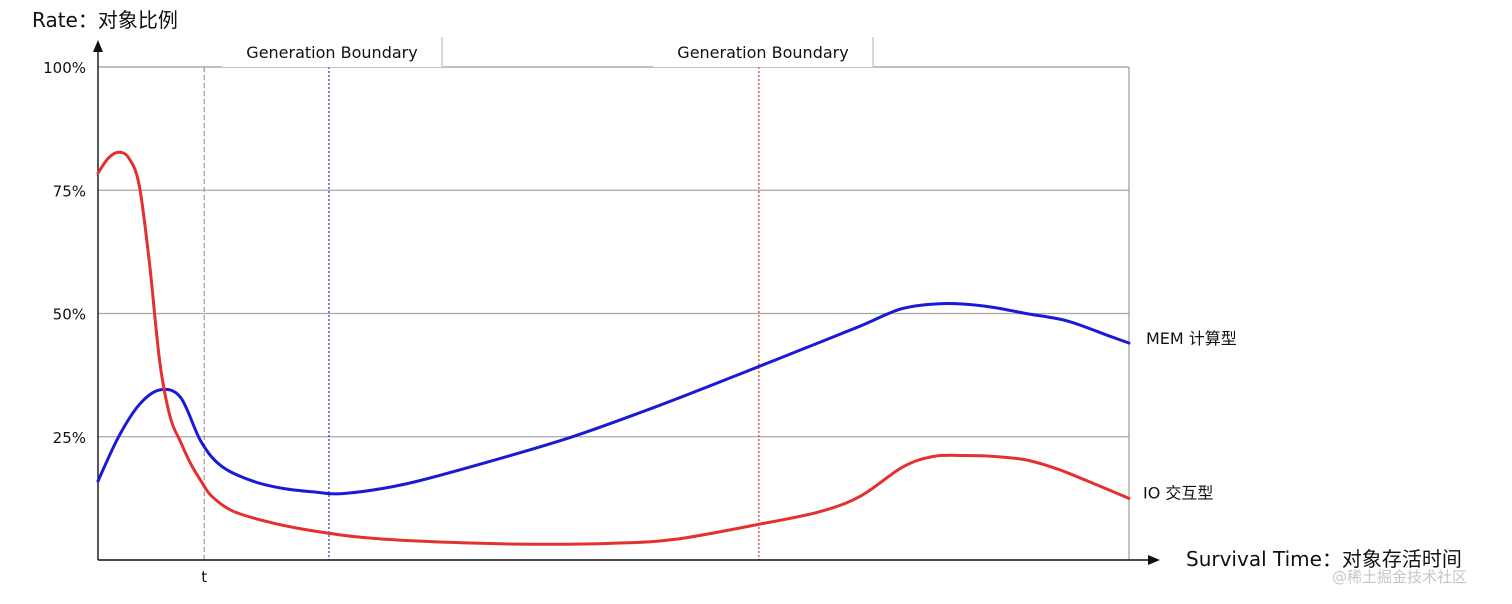  I want to click on y-tick-label-25: 25%, so click(69, 438).